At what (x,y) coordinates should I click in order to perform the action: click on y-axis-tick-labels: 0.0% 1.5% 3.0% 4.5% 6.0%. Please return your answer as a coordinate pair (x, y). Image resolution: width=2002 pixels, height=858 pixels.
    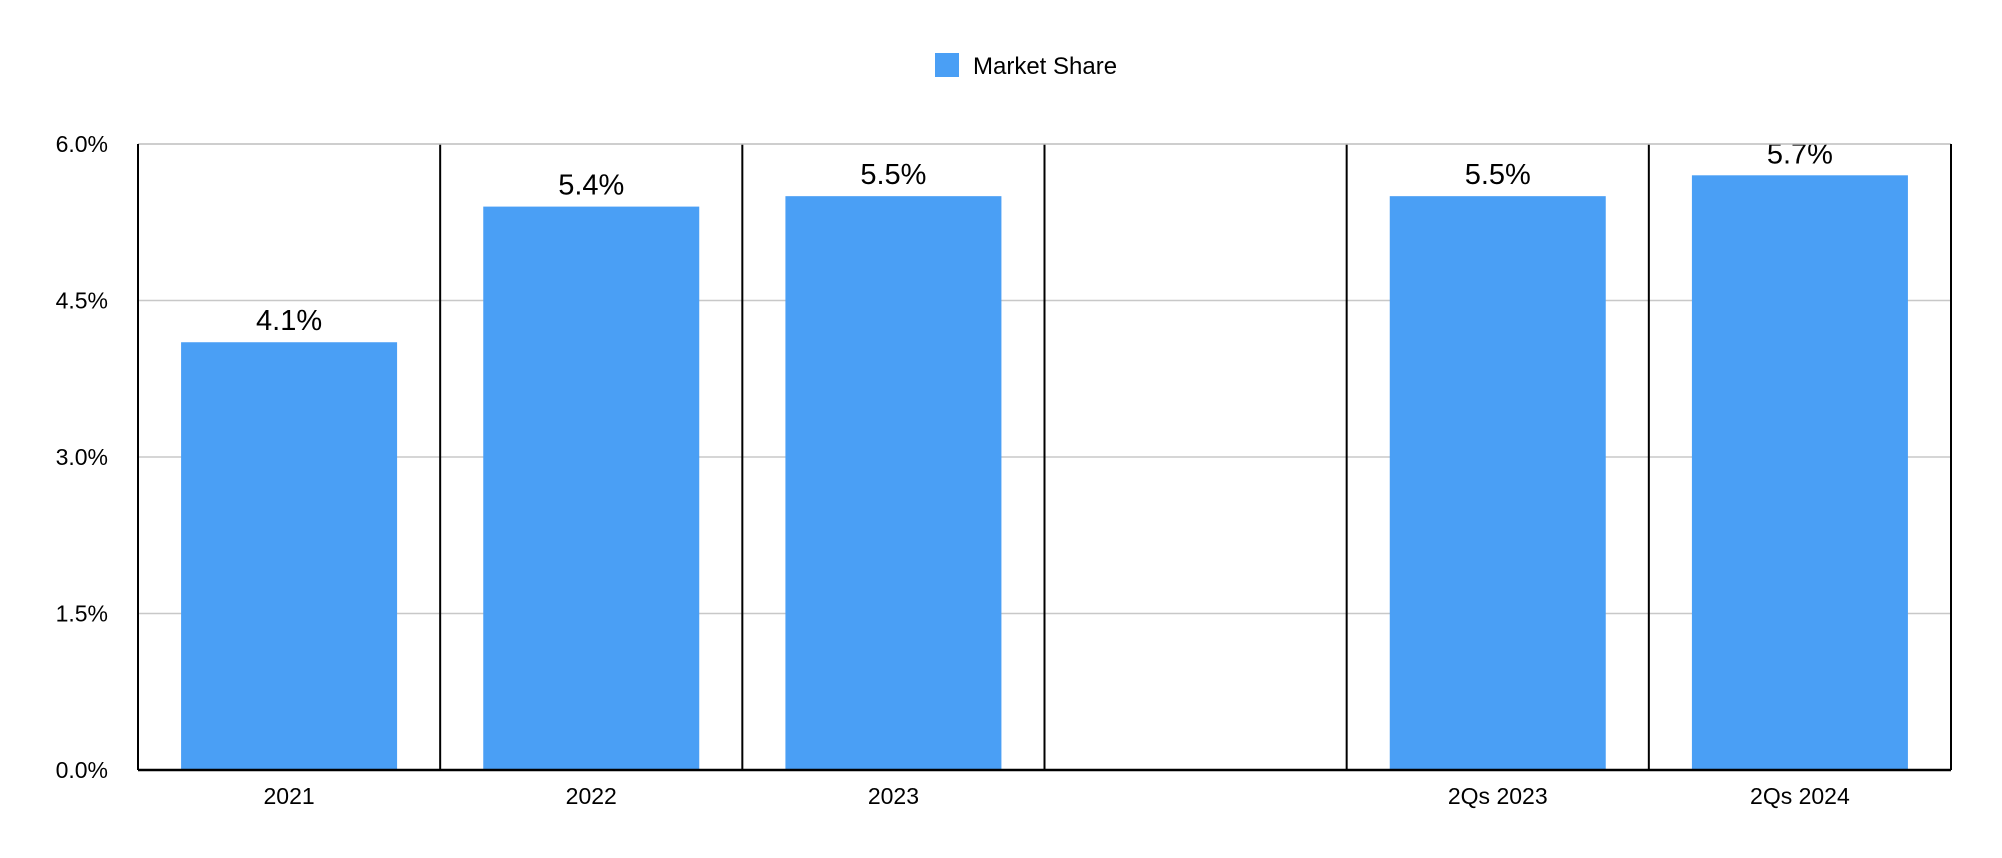
    Looking at the image, I should click on (82, 457).